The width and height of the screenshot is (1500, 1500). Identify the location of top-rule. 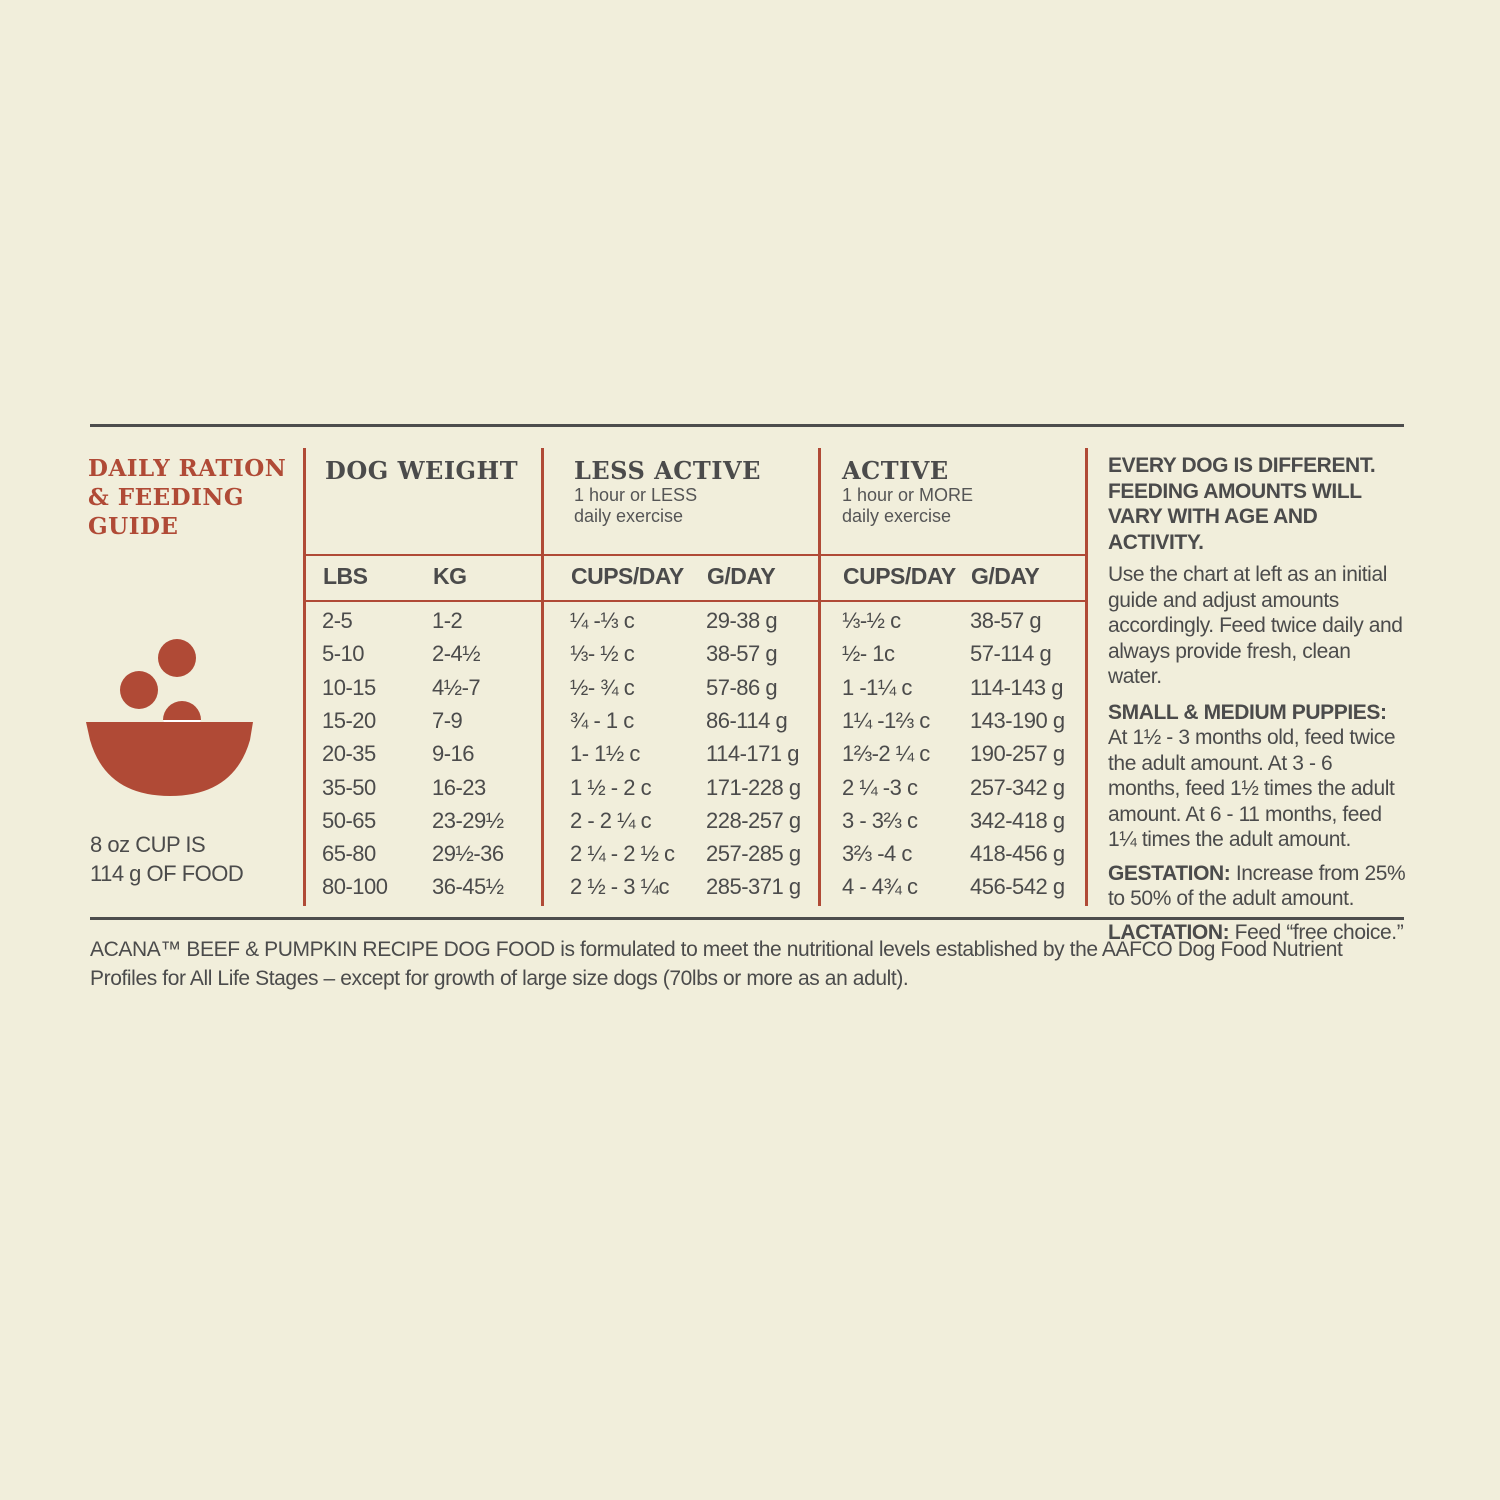
(747, 425).